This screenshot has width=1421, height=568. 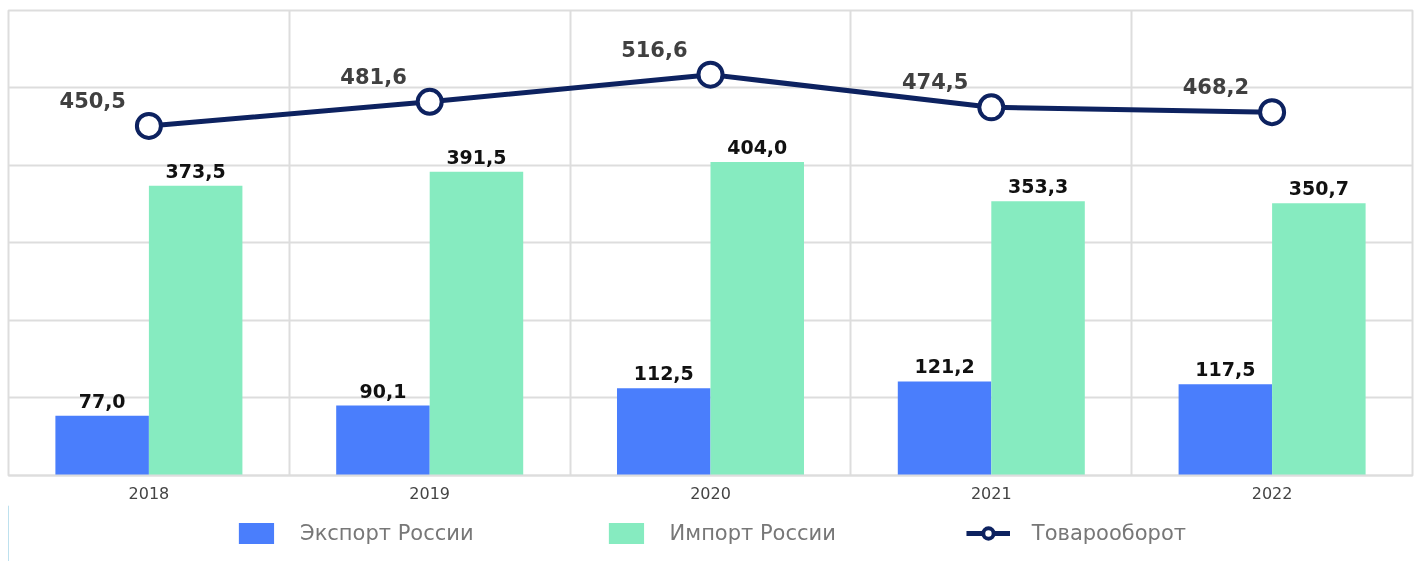 What do you see at coordinates (476, 156) in the screenshot?
I see `data-label: 391,5` at bounding box center [476, 156].